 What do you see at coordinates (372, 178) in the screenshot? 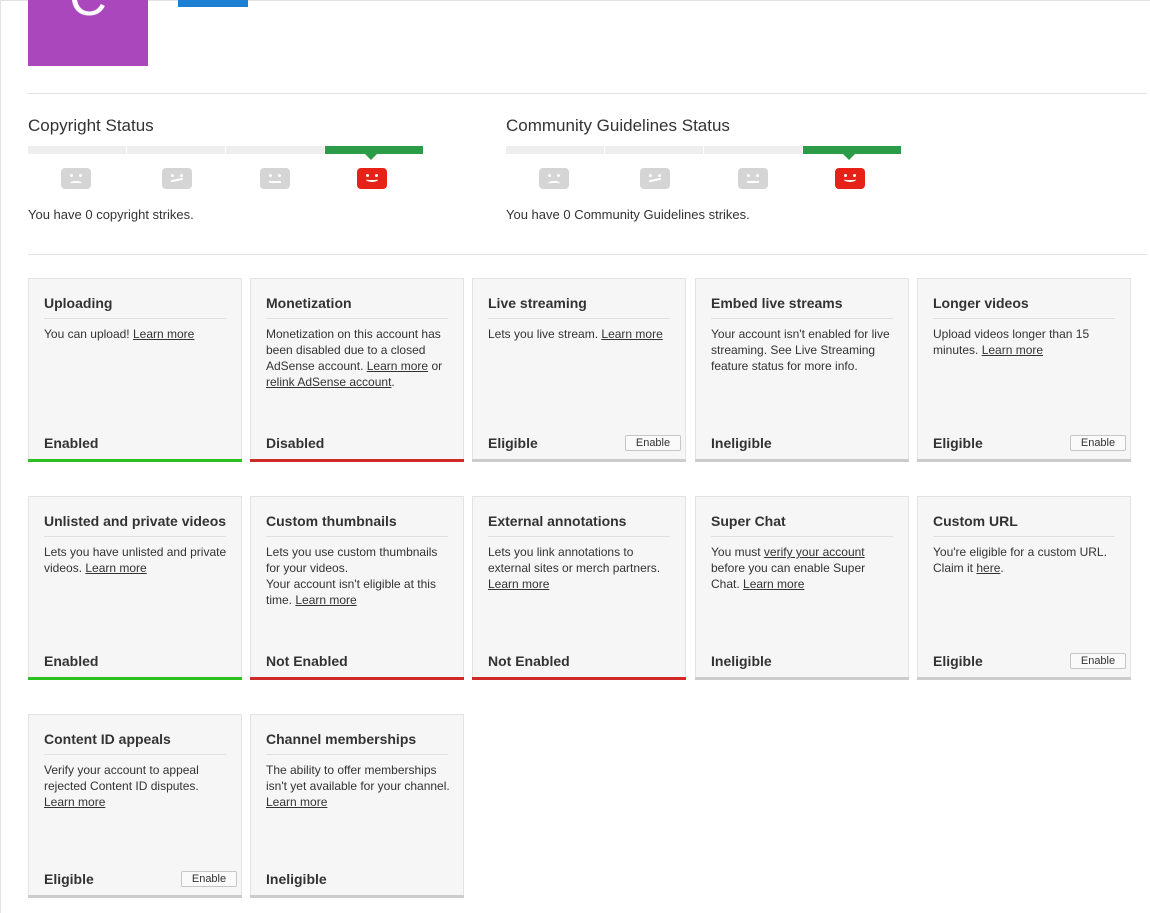
I see `happy-face-icon` at bounding box center [372, 178].